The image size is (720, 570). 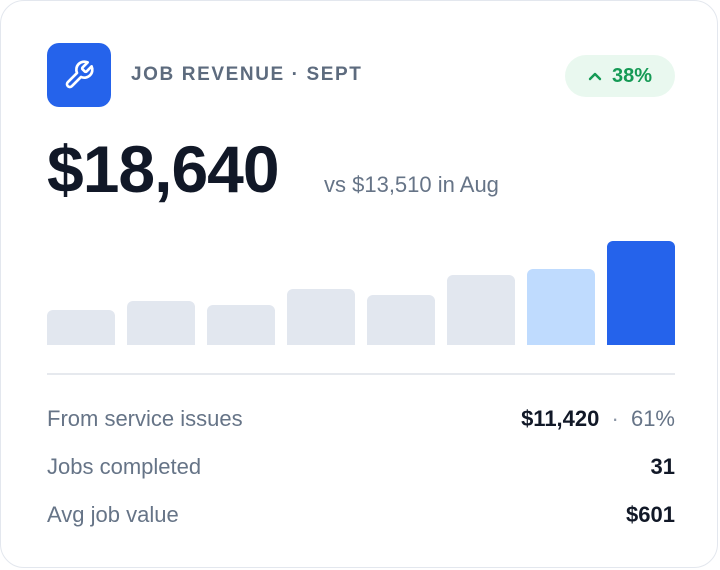 What do you see at coordinates (361, 515) in the screenshot?
I see `stat-row-avg-job-value: Avg job value $601` at bounding box center [361, 515].